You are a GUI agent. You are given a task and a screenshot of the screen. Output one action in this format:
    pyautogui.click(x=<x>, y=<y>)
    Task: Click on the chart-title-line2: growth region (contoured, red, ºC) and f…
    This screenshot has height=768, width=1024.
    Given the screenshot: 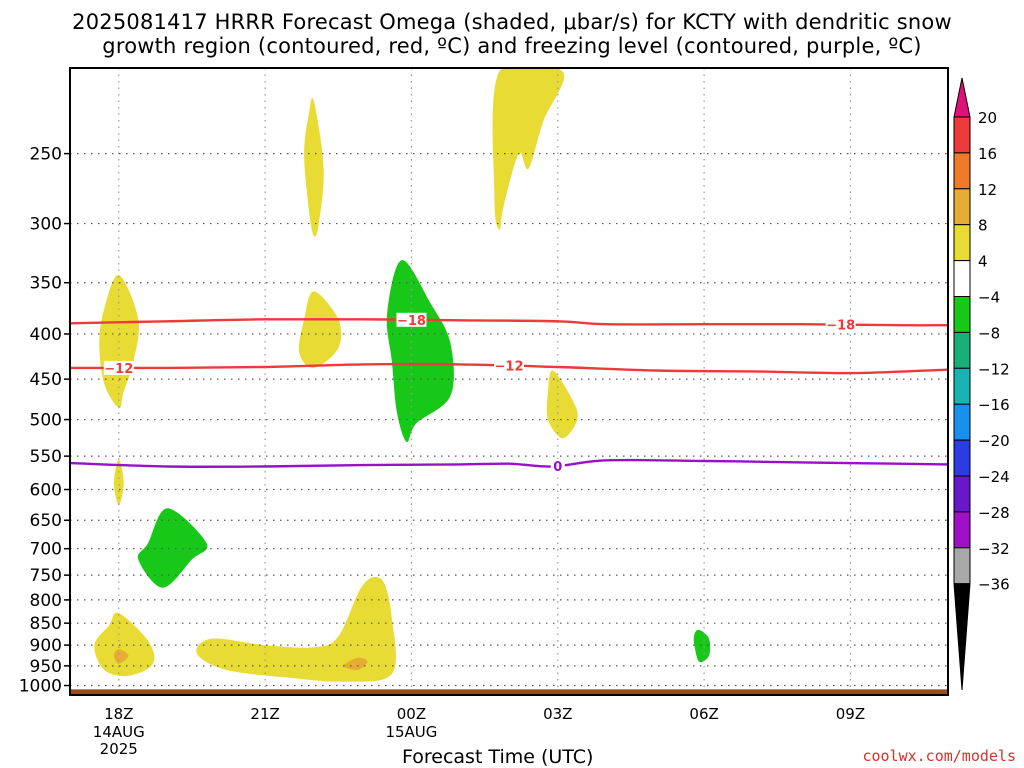 What is the action you would take?
    pyautogui.click(x=512, y=46)
    